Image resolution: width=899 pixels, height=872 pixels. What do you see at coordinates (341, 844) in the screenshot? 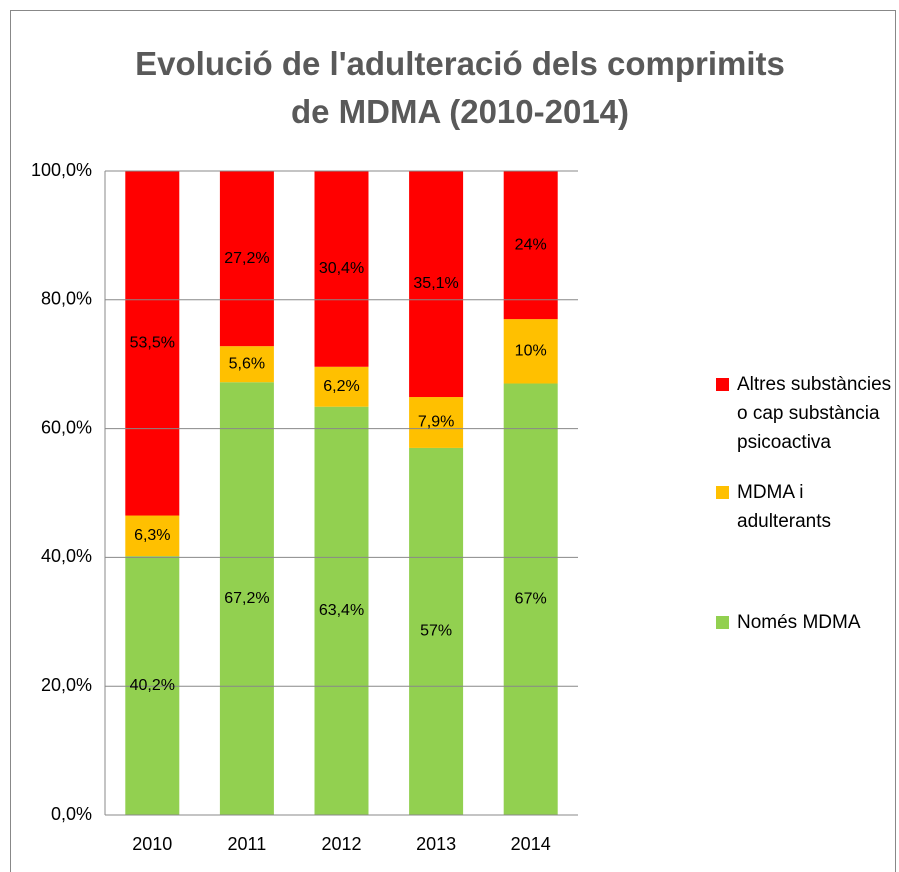
I see `x-tick-label: 2012` at bounding box center [341, 844].